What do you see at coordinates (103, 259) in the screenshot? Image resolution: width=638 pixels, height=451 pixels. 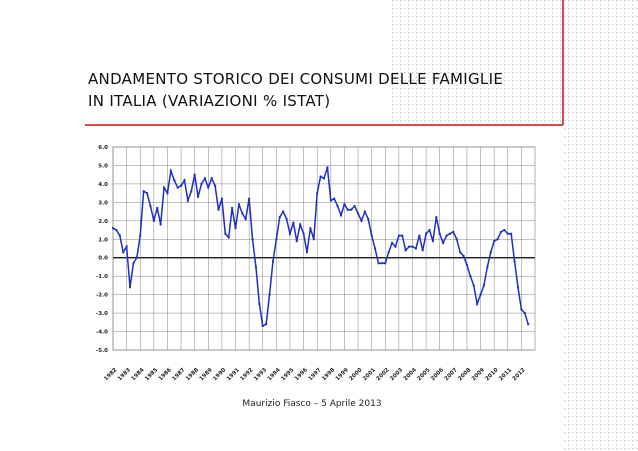 I see `y-tick-label: 0.0` at bounding box center [103, 259].